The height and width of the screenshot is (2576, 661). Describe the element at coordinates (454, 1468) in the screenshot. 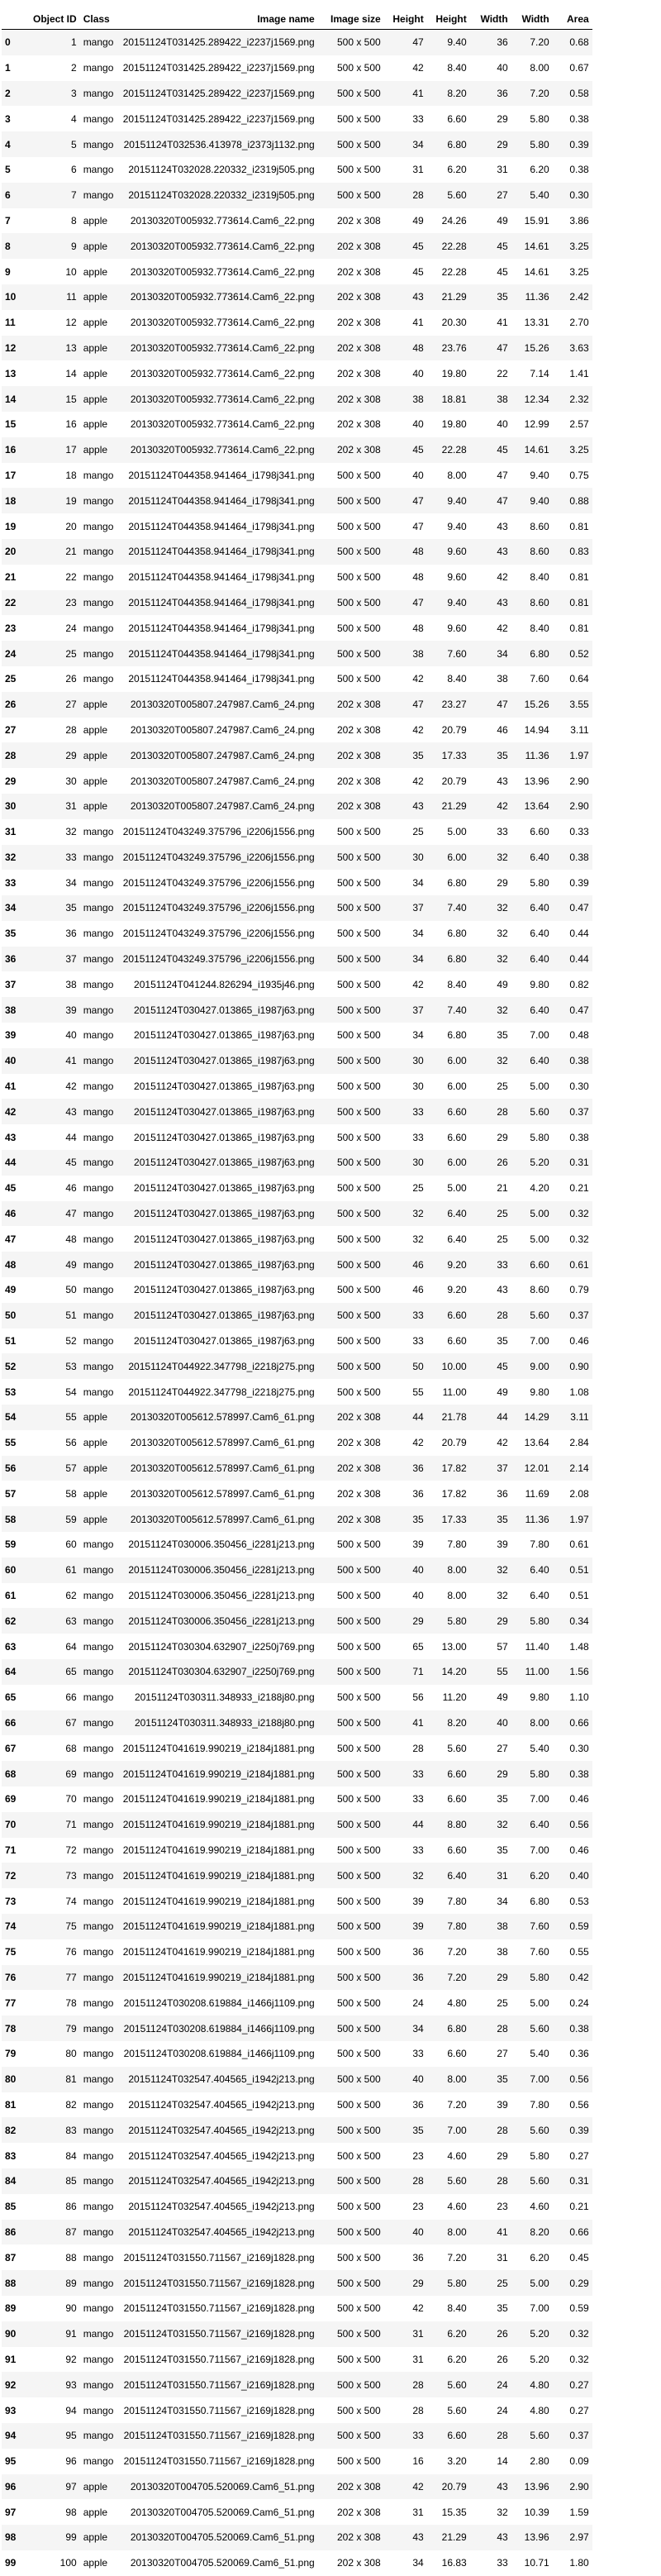

I see `cell-height: 17.82` at that location.